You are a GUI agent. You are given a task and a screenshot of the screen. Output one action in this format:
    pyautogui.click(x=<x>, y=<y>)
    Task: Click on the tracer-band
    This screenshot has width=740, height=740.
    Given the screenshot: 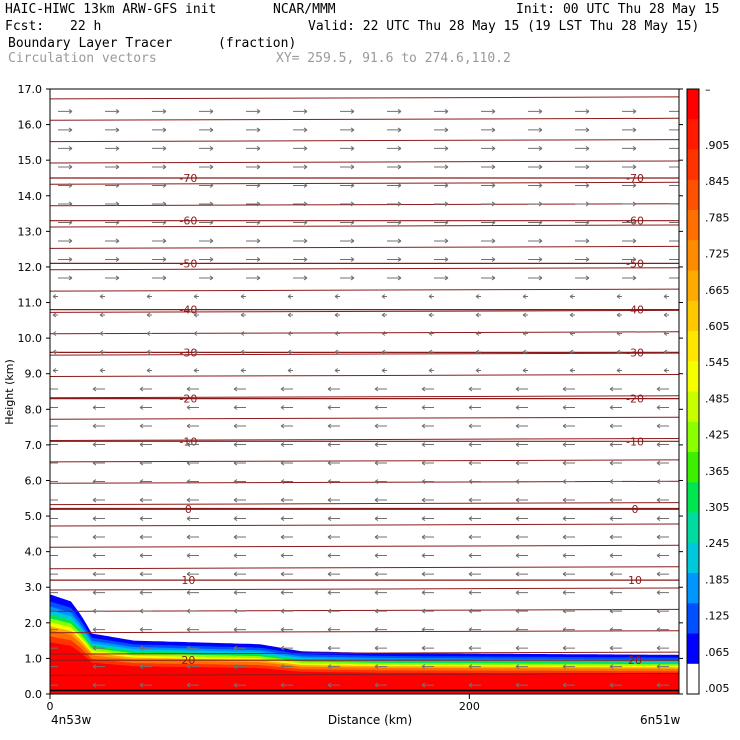 What is the action you would take?
    pyautogui.click(x=364, y=668)
    